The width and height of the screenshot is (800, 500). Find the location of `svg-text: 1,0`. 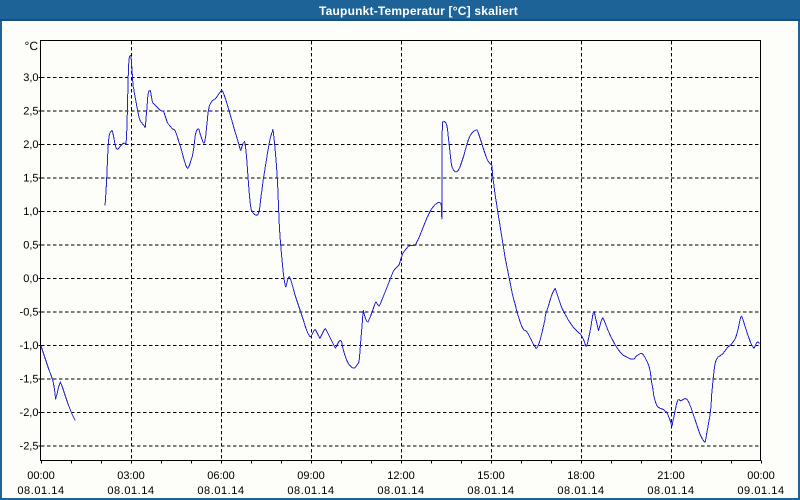

svg-text: 1,0 is located at coordinates (30, 212).